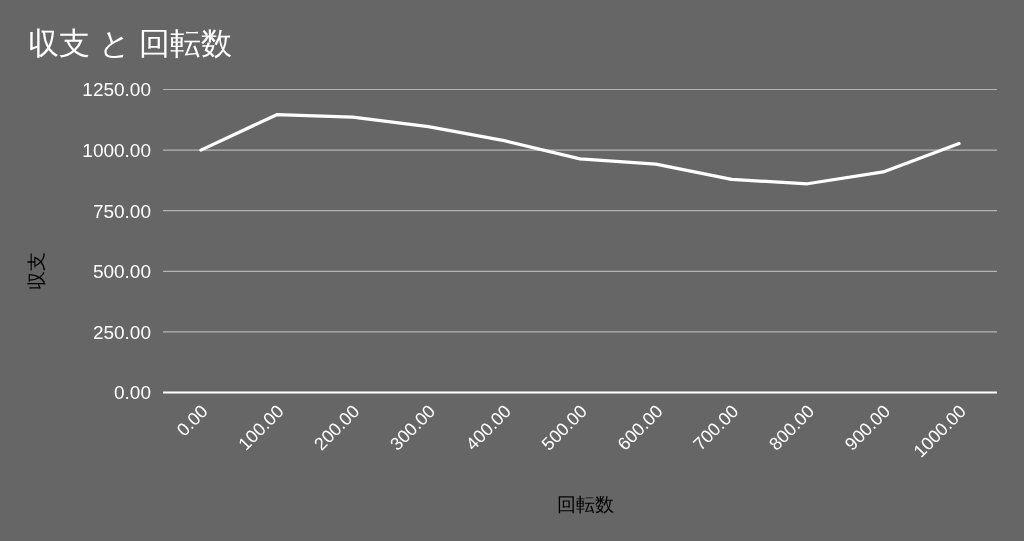  Describe the element at coordinates (36, 271) in the screenshot. I see `ylabel: 収支` at that location.